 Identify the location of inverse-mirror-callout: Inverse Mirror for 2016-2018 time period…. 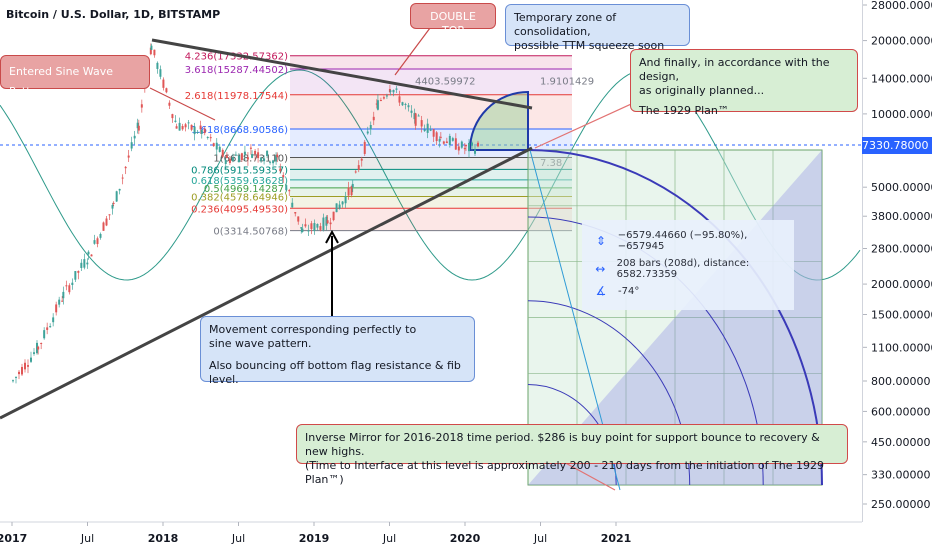
(572, 455).